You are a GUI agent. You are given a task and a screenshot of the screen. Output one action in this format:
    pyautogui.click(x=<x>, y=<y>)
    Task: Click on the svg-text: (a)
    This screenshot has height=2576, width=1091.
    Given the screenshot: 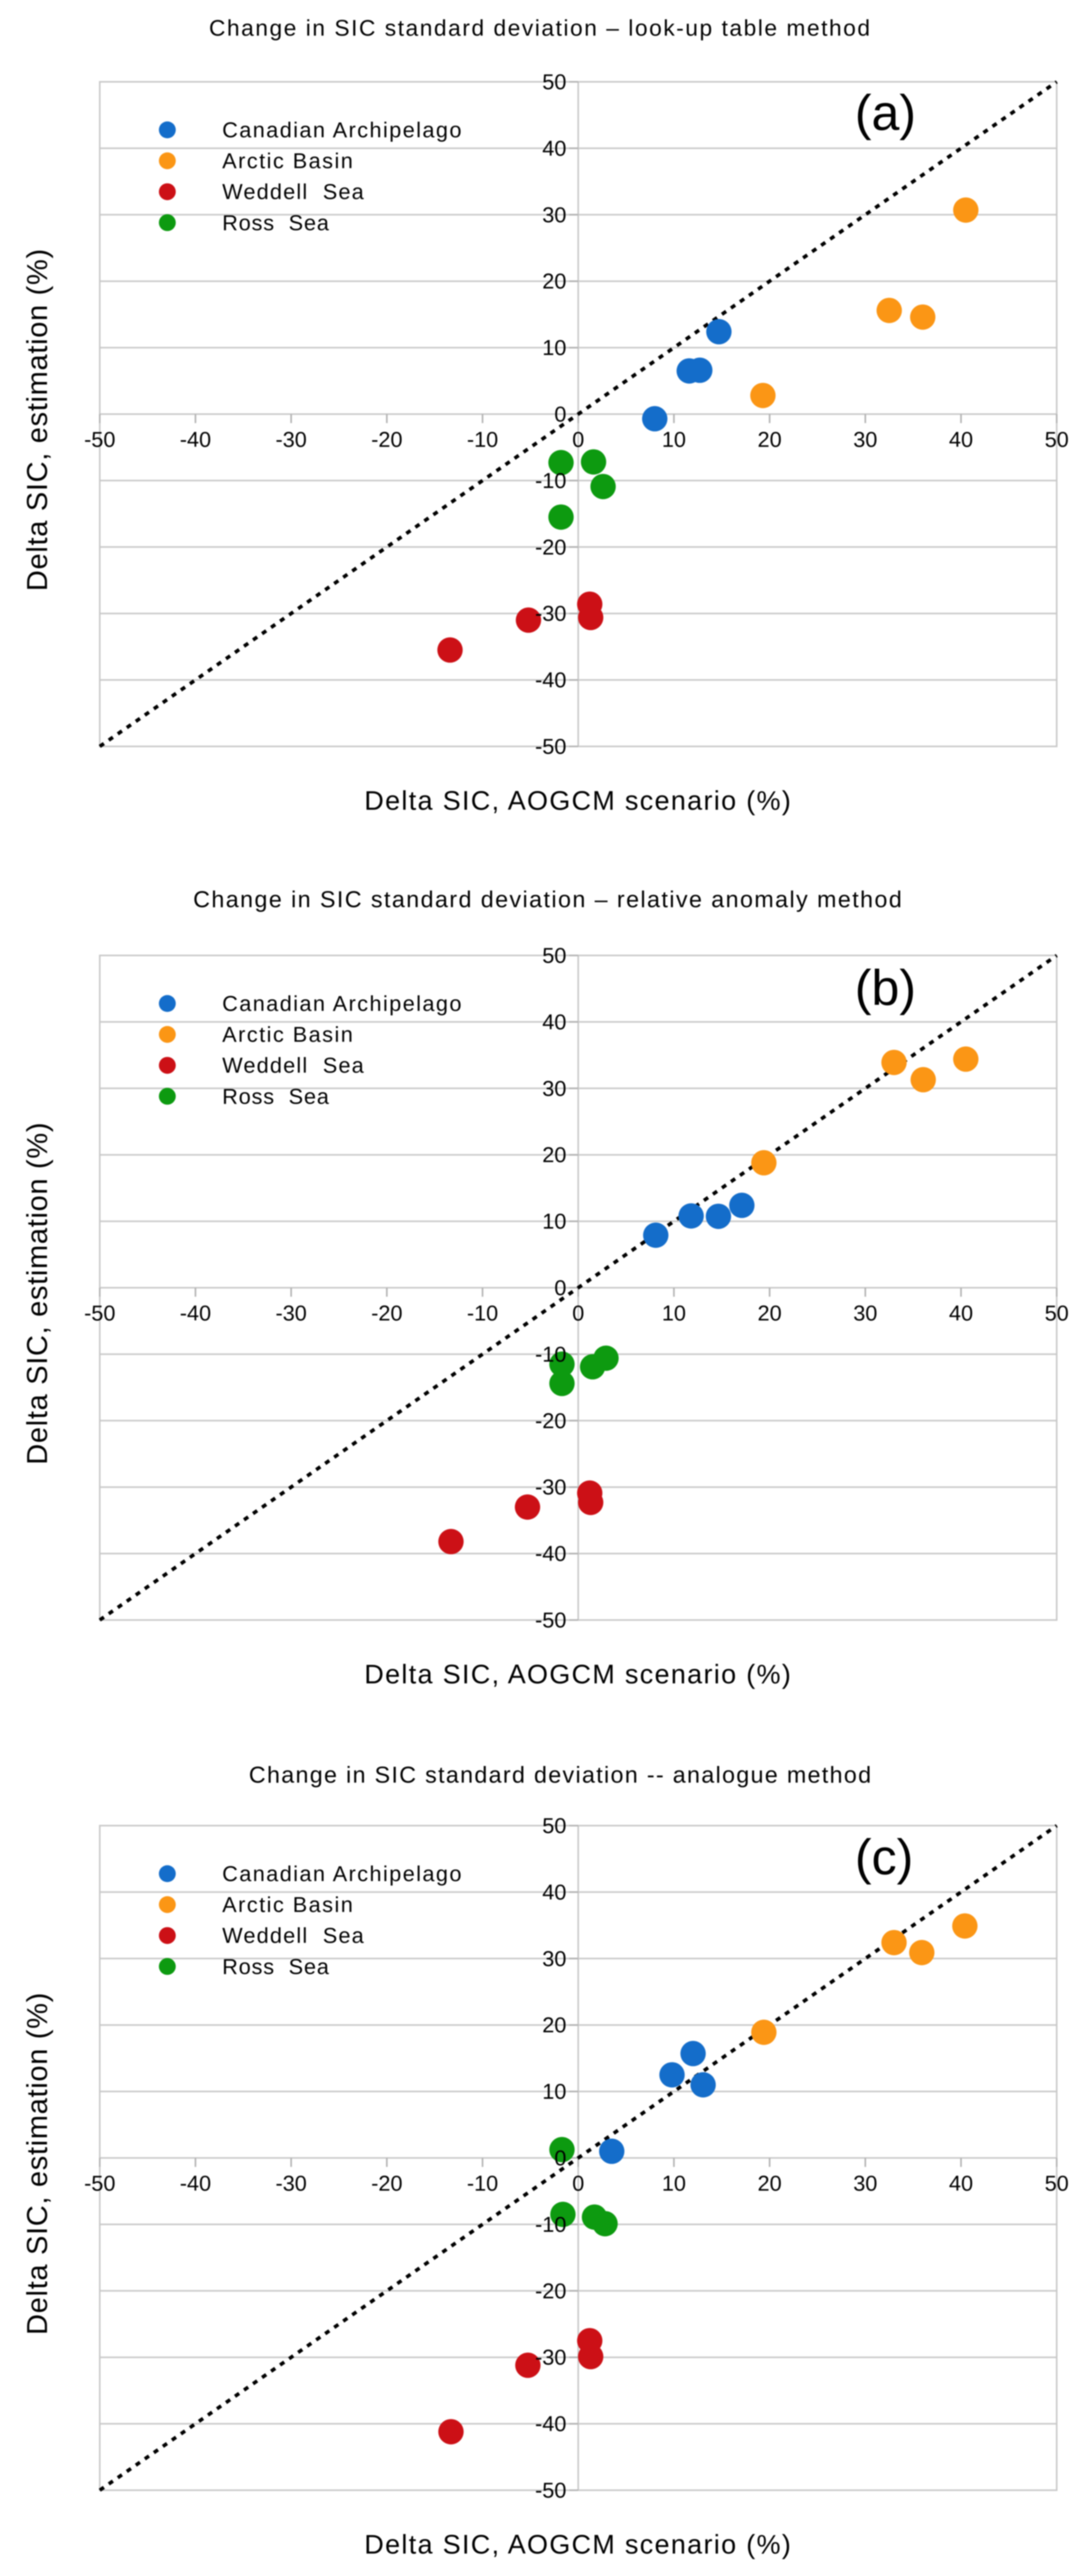 What is the action you would take?
    pyautogui.click(x=885, y=113)
    